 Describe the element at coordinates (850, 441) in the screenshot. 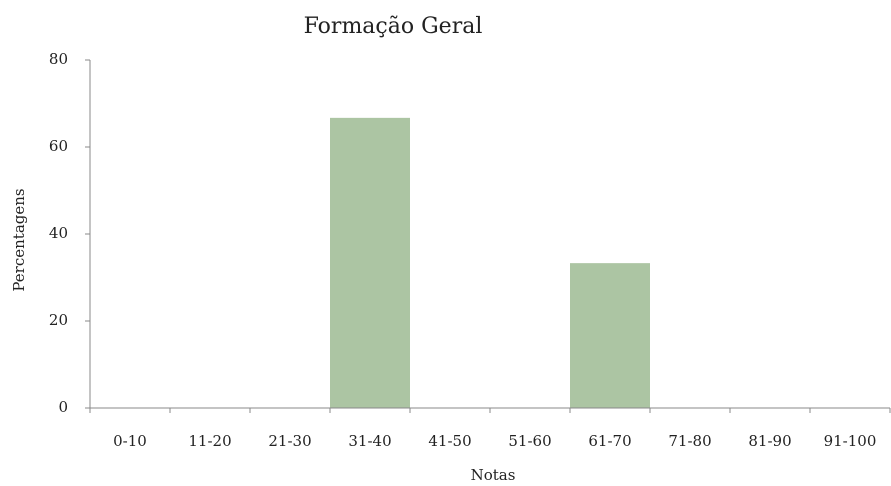

I see `x-tick-label: 91-100` at that location.